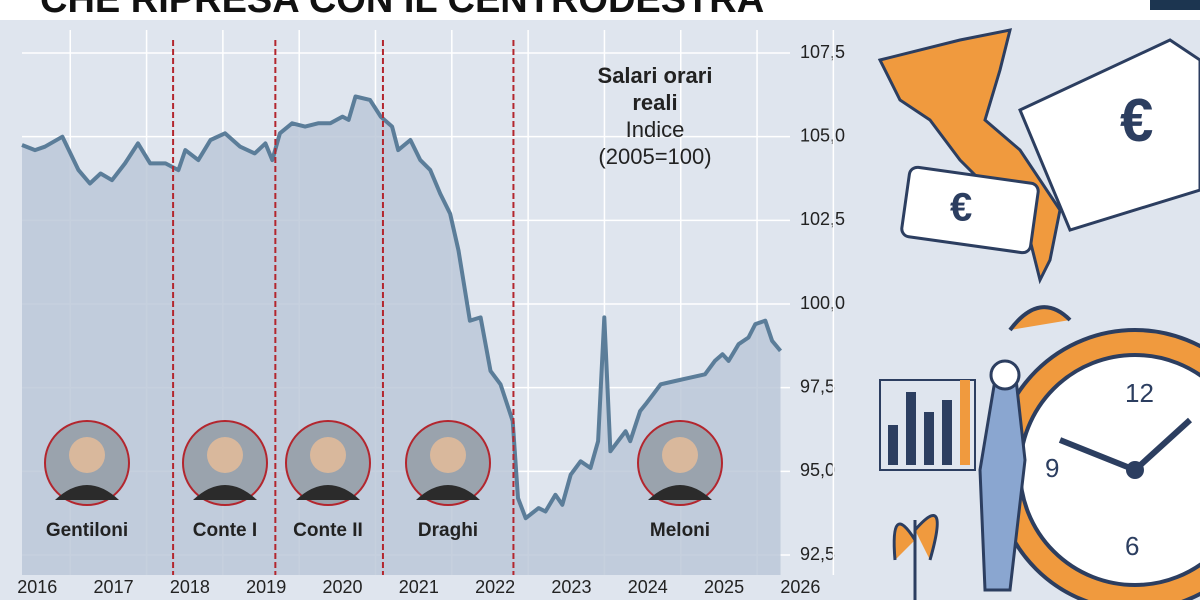 Image resolution: width=1200 pixels, height=600 pixels. What do you see at coordinates (87, 530) in the screenshot?
I see `government-name: Gentiloni` at bounding box center [87, 530].